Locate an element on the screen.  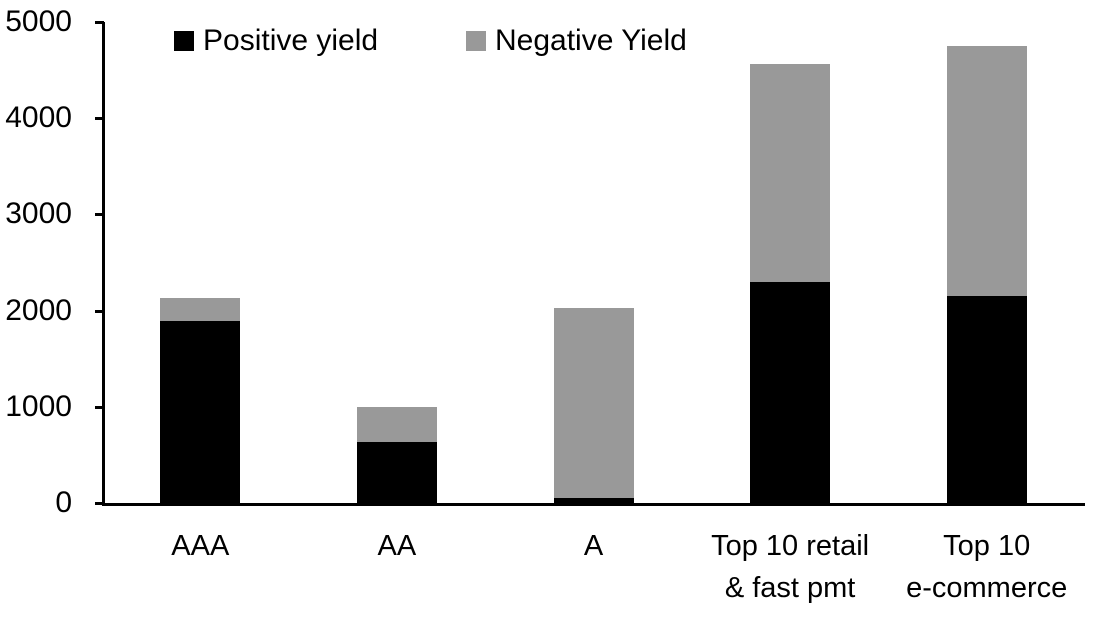
x-axis-label: Top 10 e-commerce is located at coordinates (987, 567).